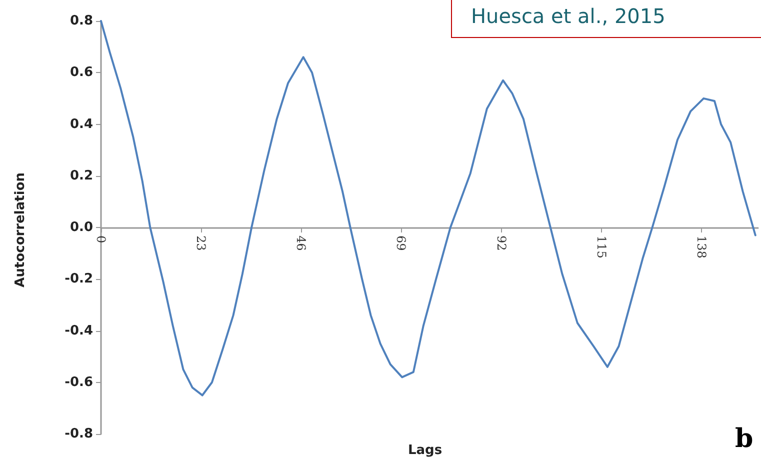  I want to click on y-axis-title: Autocorrelation, so click(20, 230).